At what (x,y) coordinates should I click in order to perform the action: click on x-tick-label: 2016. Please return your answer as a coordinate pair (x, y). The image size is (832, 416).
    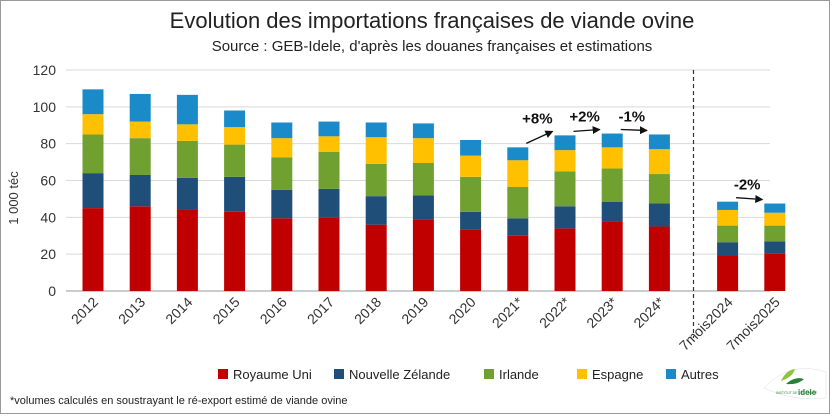
    Looking at the image, I should click on (273, 310).